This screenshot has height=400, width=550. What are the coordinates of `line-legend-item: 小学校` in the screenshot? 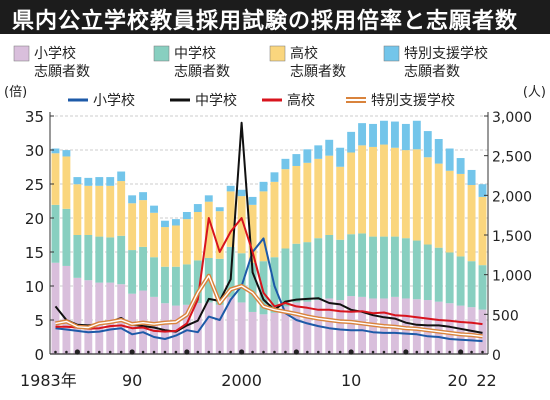 It's located at (101, 100).